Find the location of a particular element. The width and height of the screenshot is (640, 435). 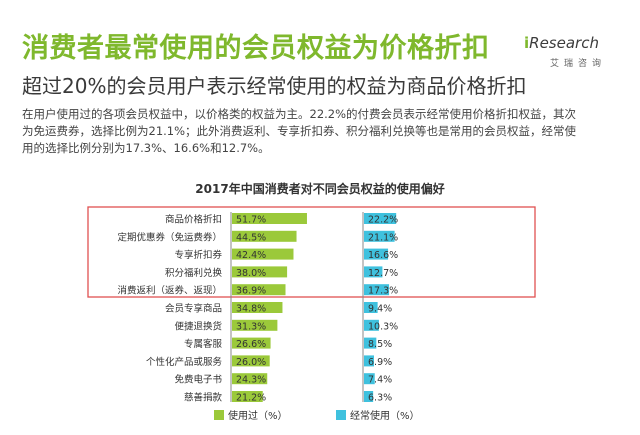

data-label-often: 7.4% is located at coordinates (380, 380).